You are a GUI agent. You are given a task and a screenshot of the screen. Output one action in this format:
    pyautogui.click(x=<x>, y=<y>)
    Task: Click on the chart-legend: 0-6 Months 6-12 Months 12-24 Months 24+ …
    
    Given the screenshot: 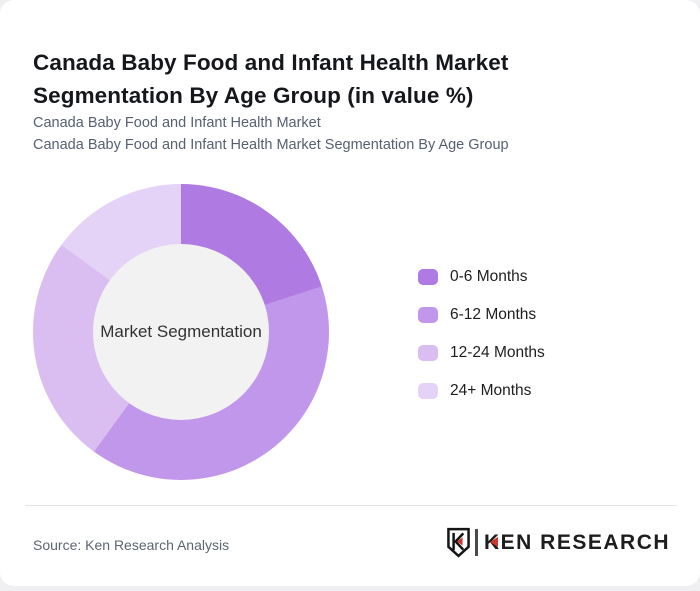 What is the action you would take?
    pyautogui.click(x=481, y=344)
    